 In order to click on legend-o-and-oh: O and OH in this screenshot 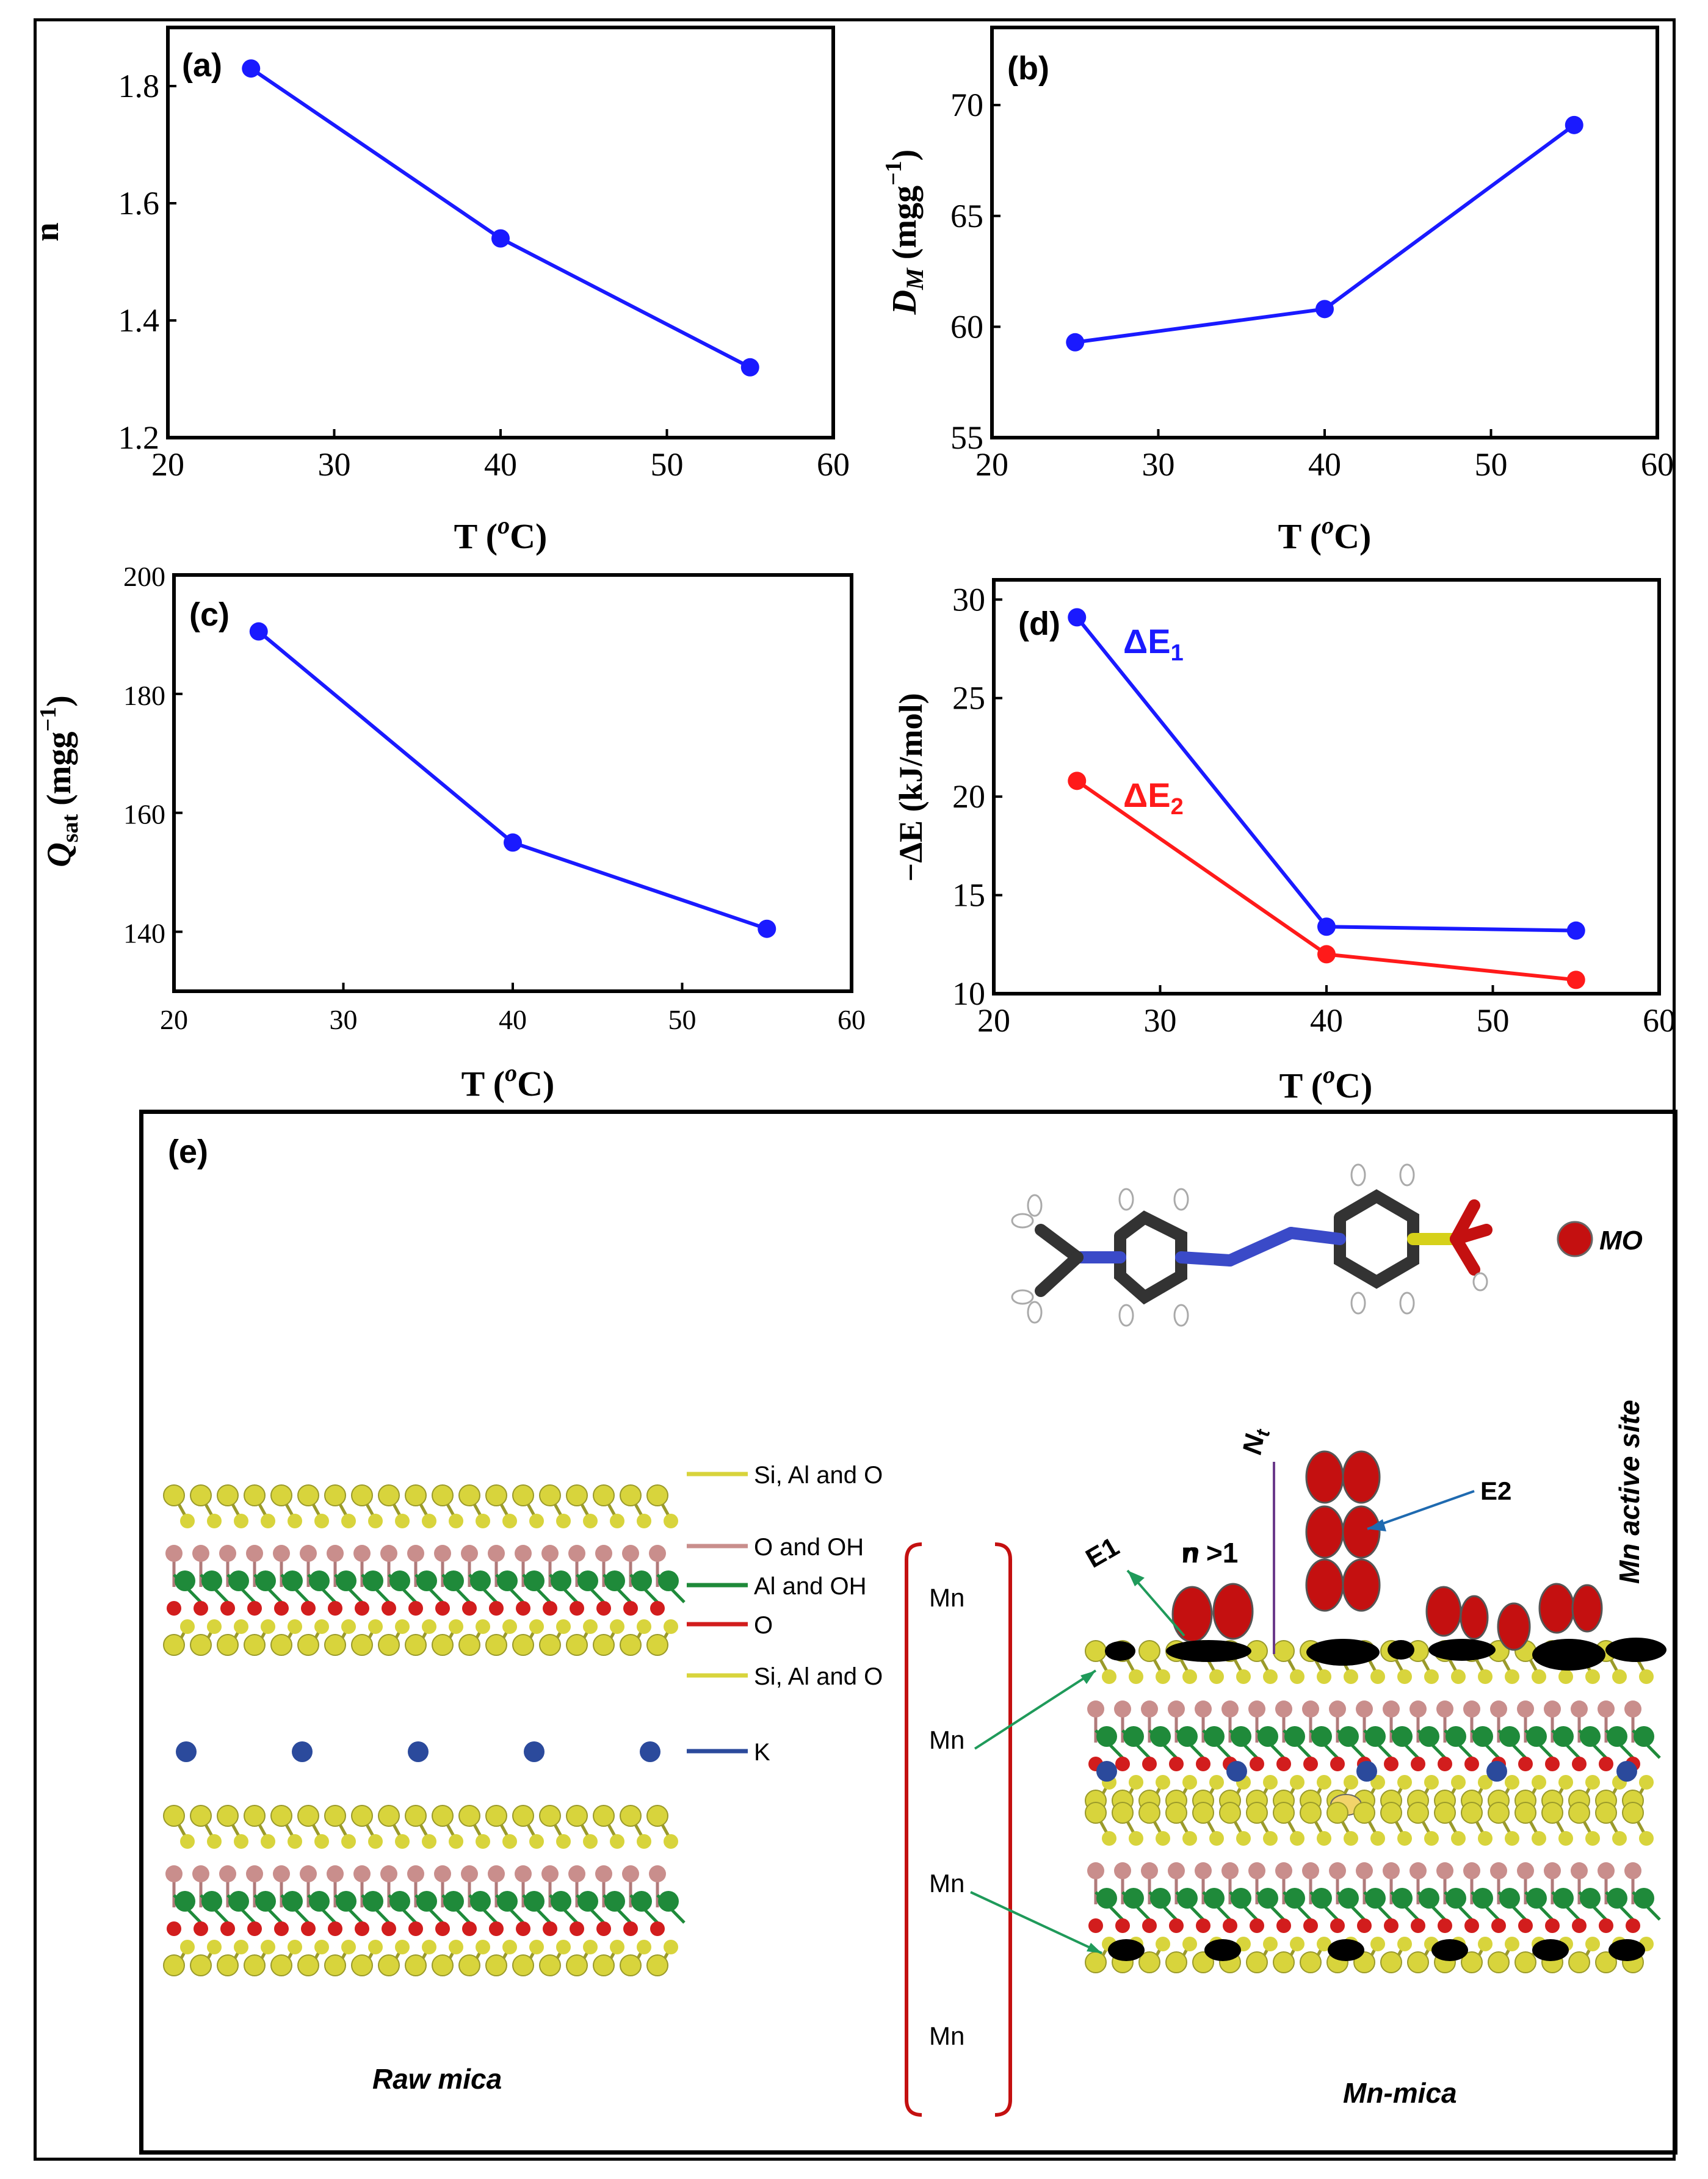, I will do `click(809, 1548)`.